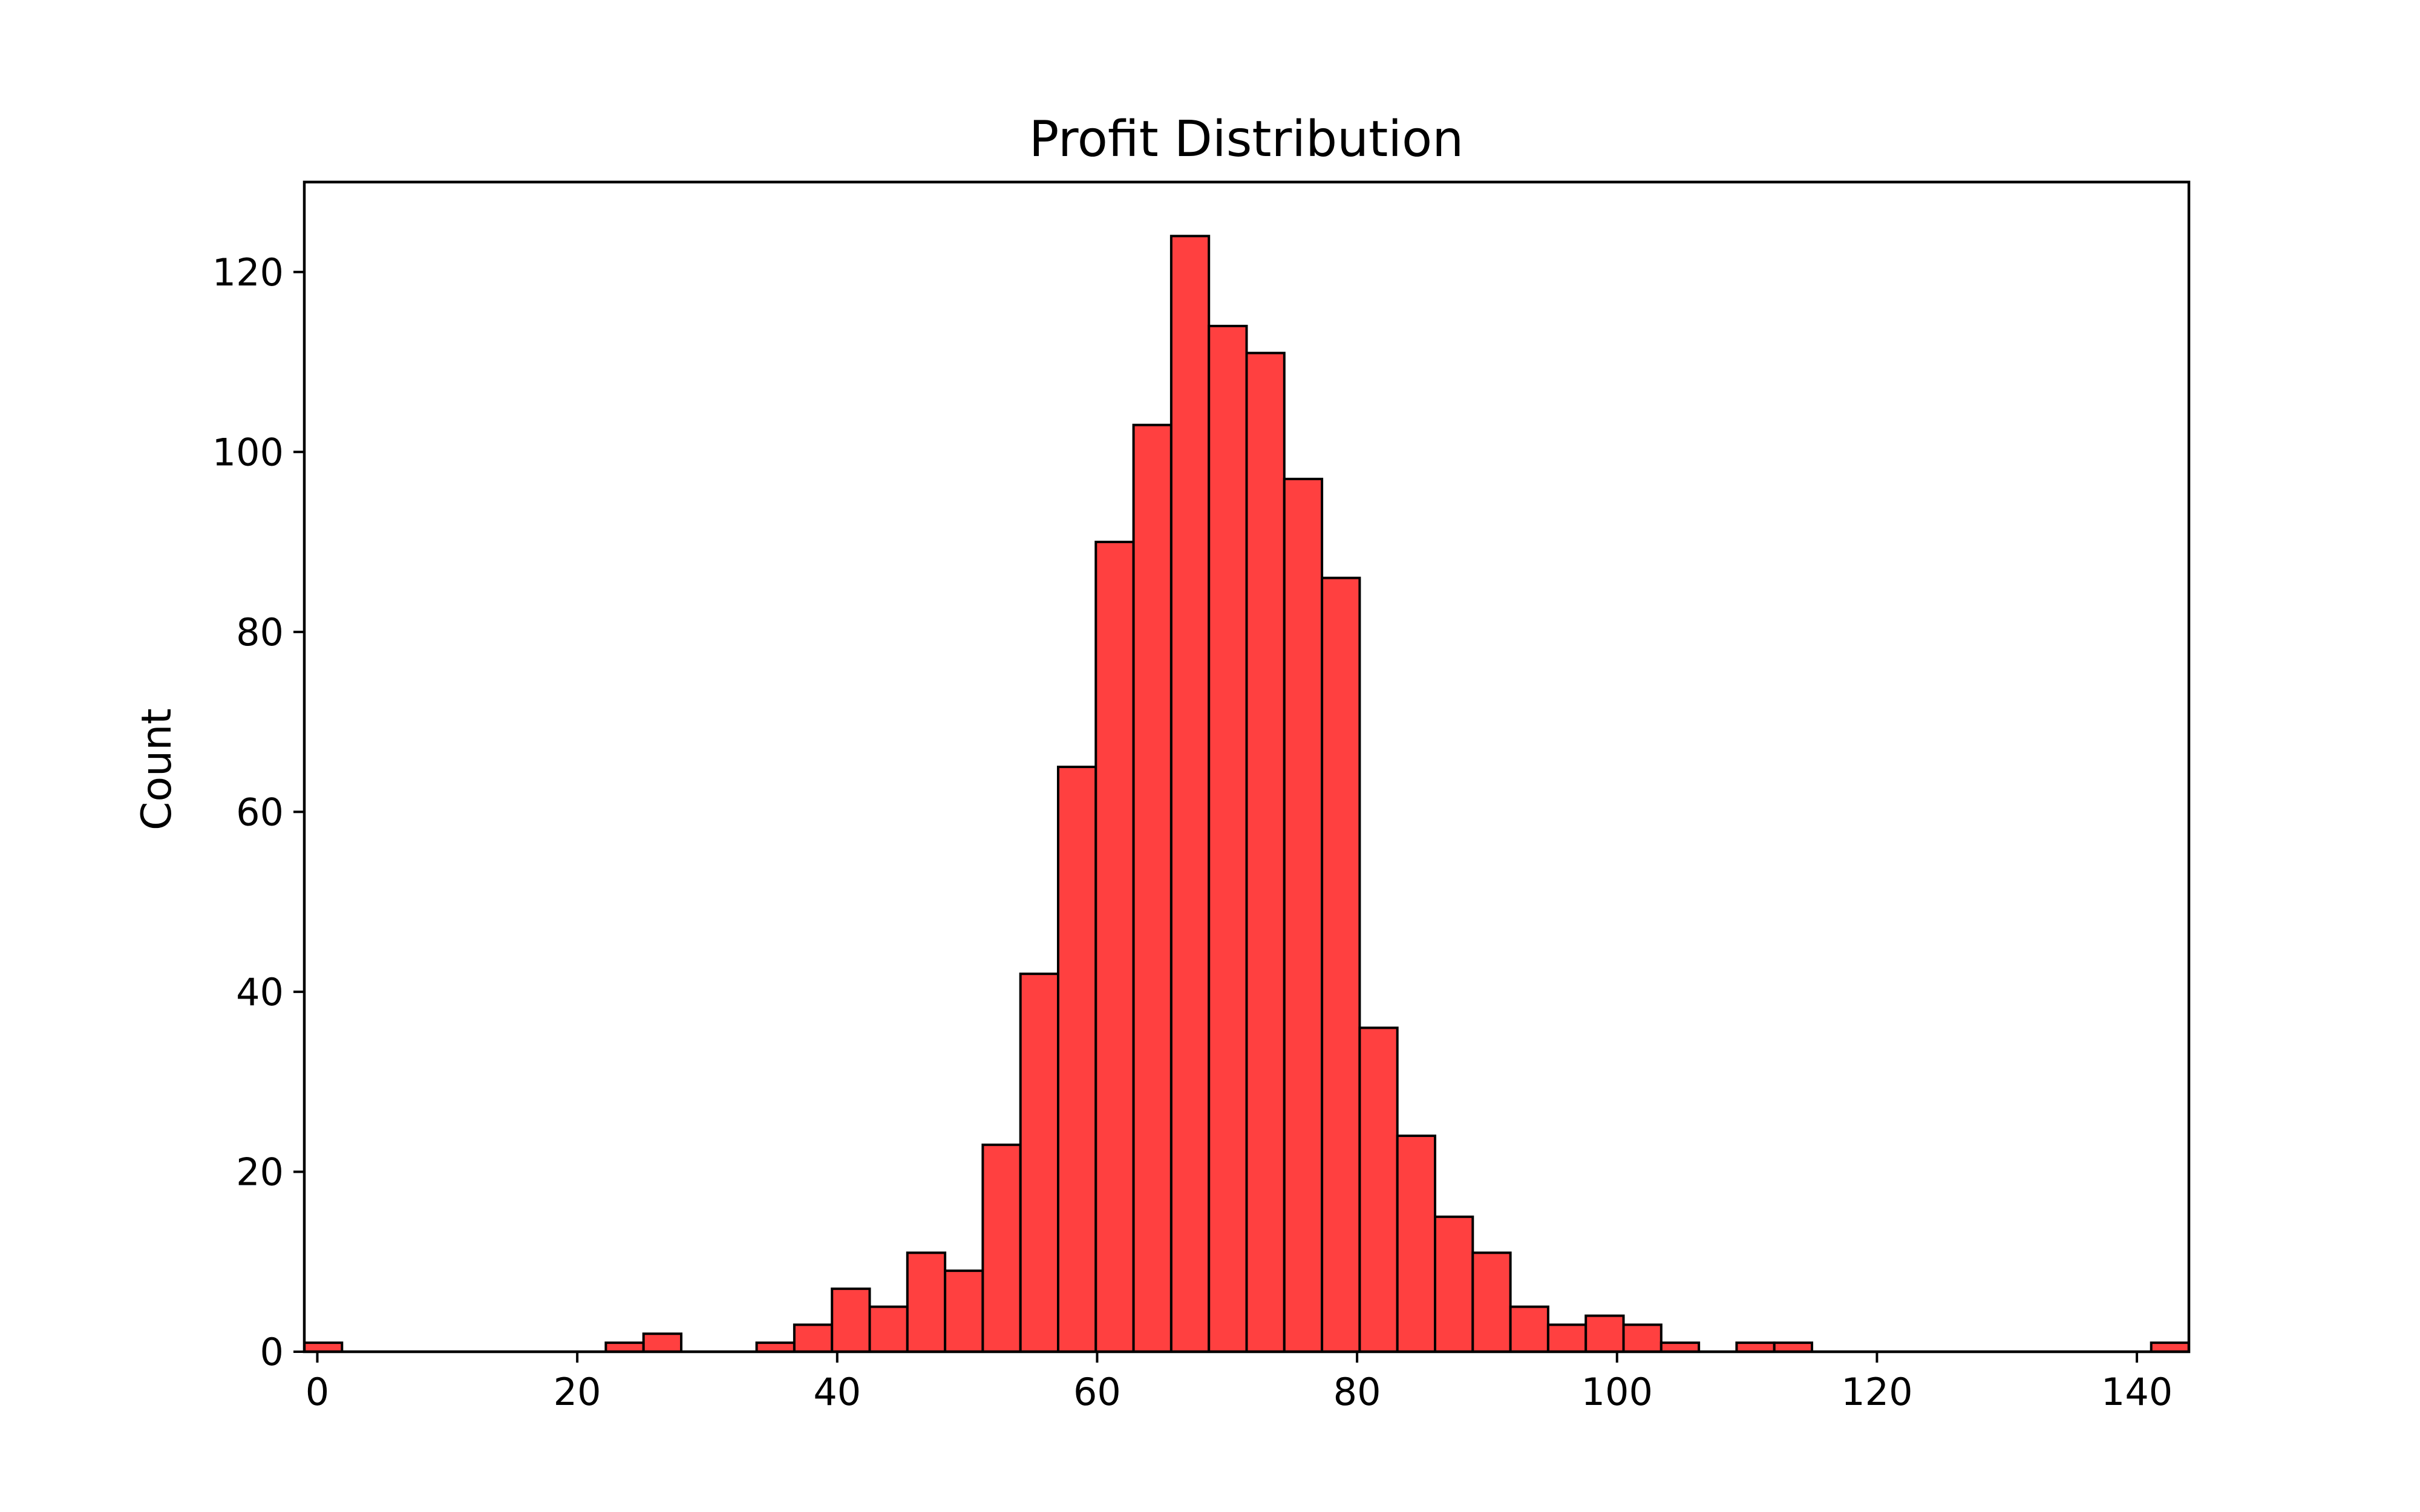 Image resolution: width=2420 pixels, height=1512 pixels. What do you see at coordinates (317, 1392) in the screenshot?
I see `x-tick-label: 0` at bounding box center [317, 1392].